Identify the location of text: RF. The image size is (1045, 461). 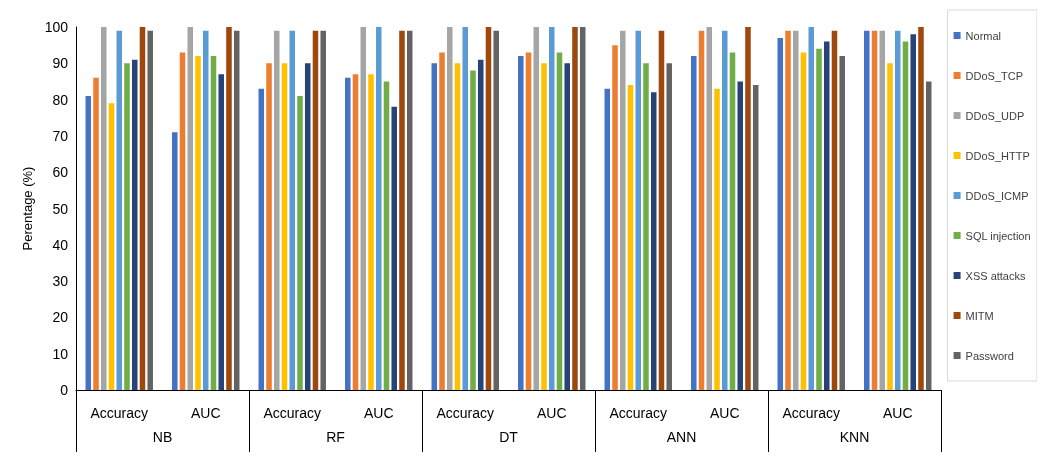
(335, 437).